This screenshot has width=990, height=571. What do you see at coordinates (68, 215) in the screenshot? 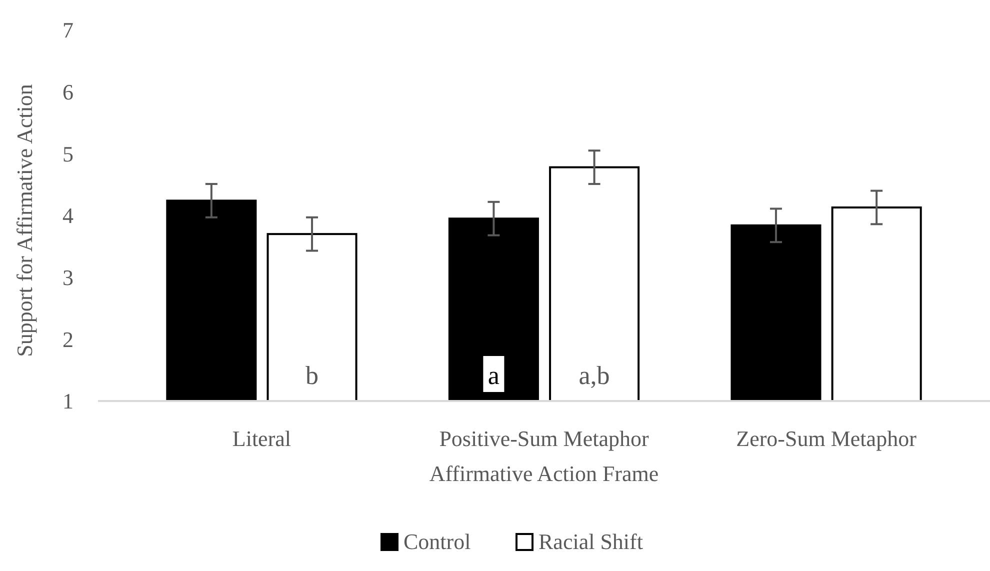
I see `y-tick-label: 4` at bounding box center [68, 215].